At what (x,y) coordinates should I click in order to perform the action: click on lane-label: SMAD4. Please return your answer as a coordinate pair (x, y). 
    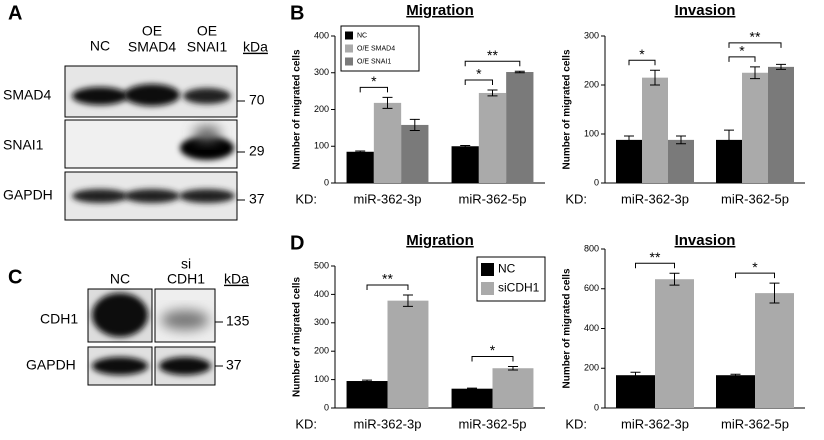
    Looking at the image, I should click on (152, 47).